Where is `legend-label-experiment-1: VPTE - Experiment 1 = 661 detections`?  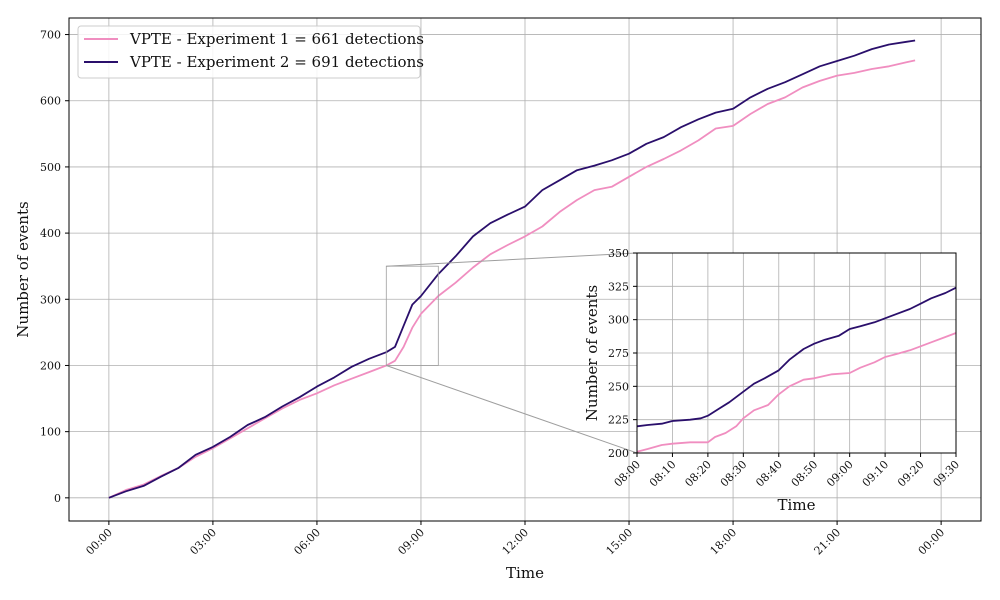 legend-label-experiment-1: VPTE - Experiment 1 = 661 detections is located at coordinates (276, 39).